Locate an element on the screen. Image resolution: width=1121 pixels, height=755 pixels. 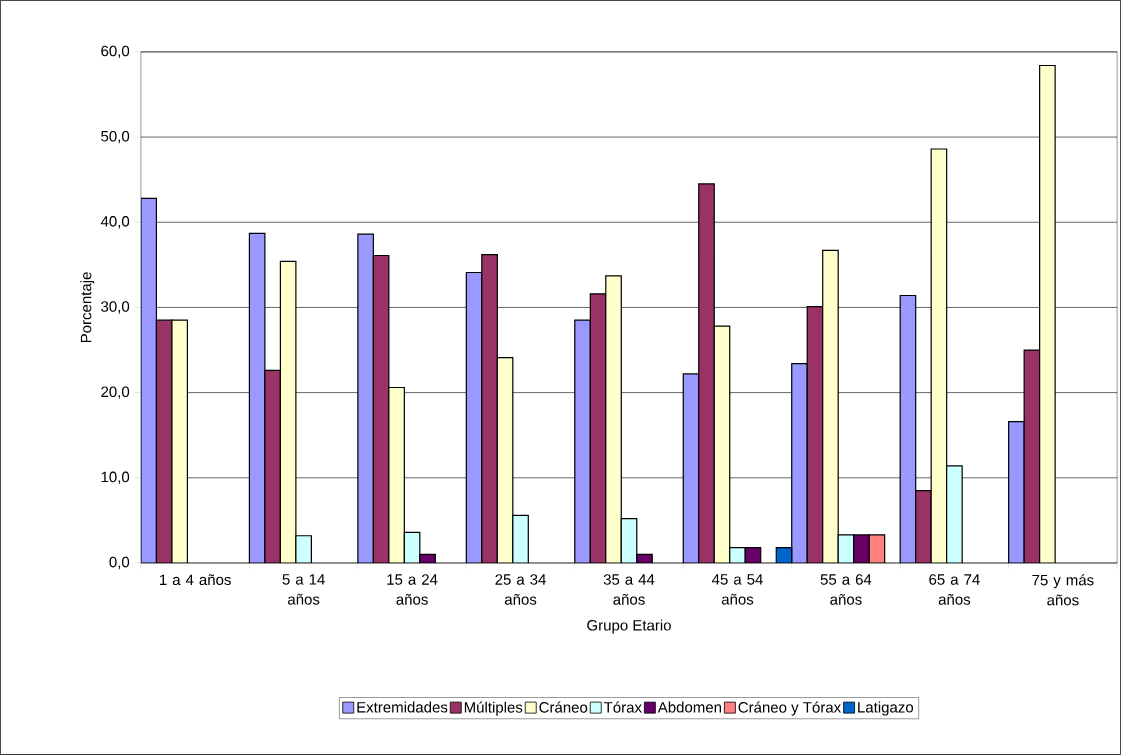
x-tick-label: 25 a 34 años is located at coordinates (520, 589).